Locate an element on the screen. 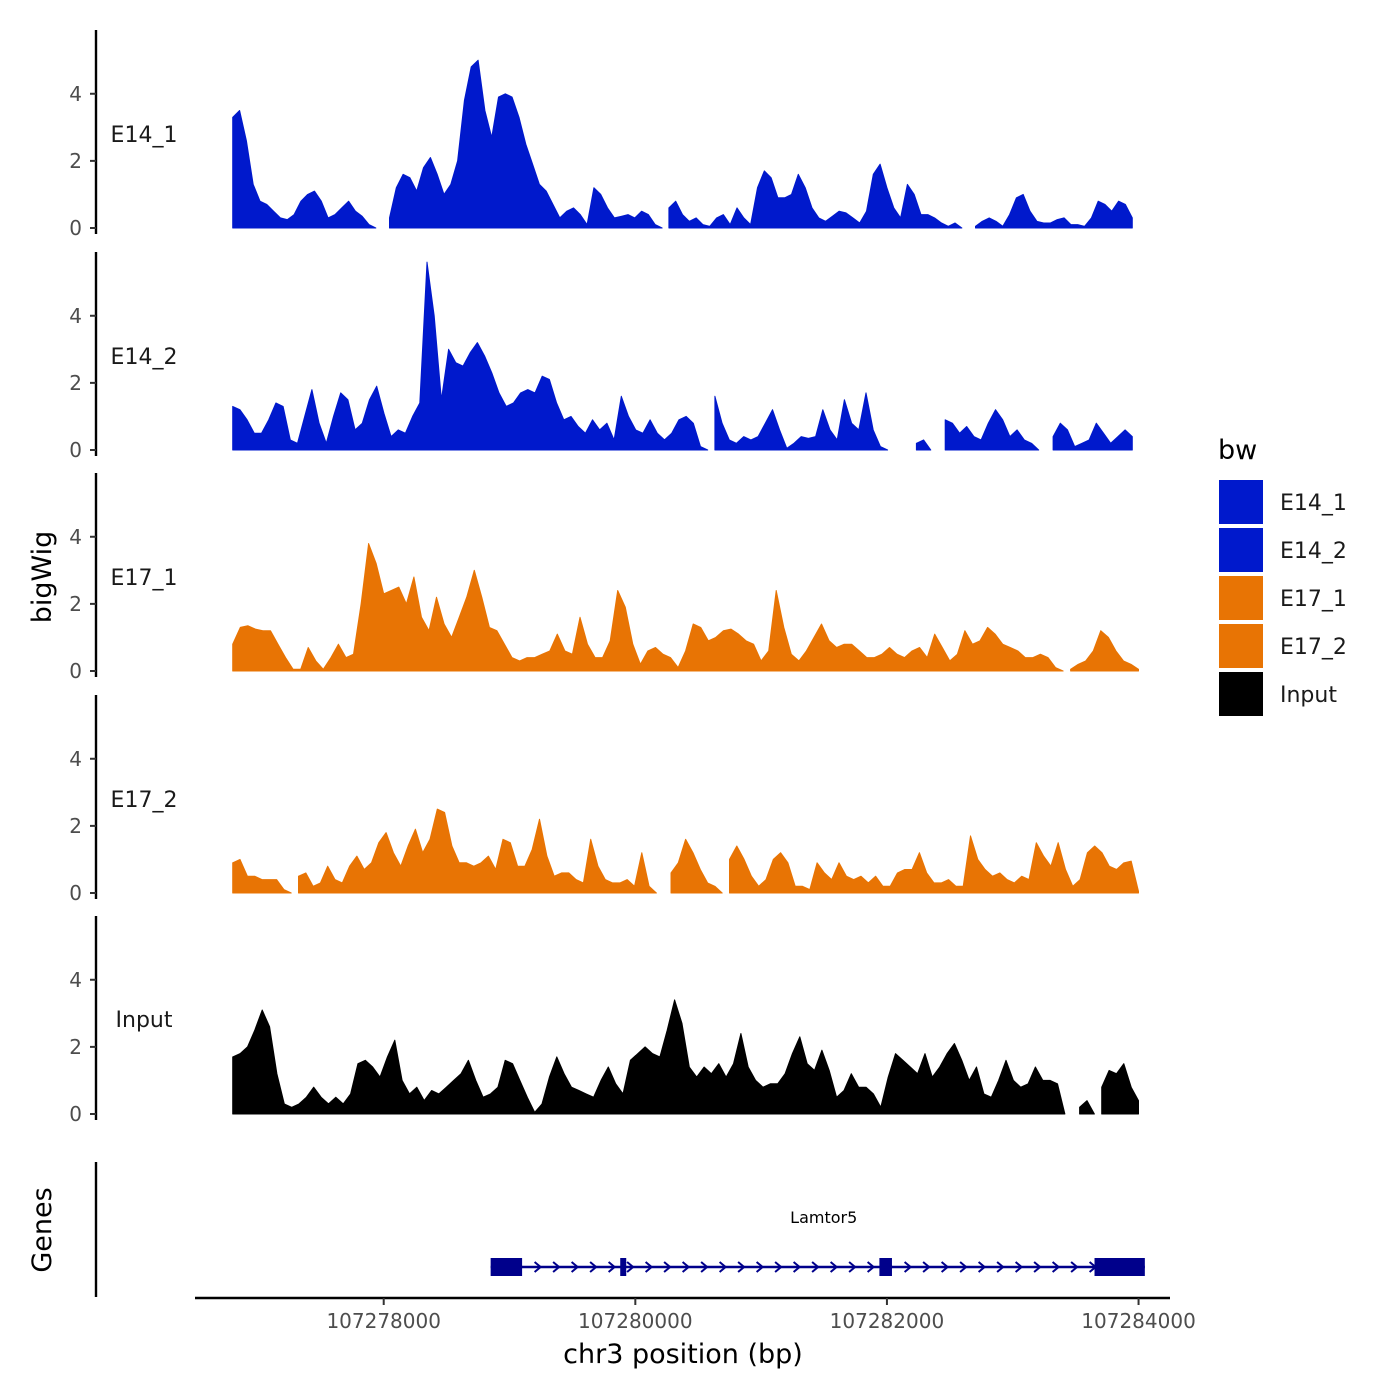 Image resolution: width=1400 pixels, height=1400 pixels. gene-models: Lamtor5 is located at coordinates (817, 1242).